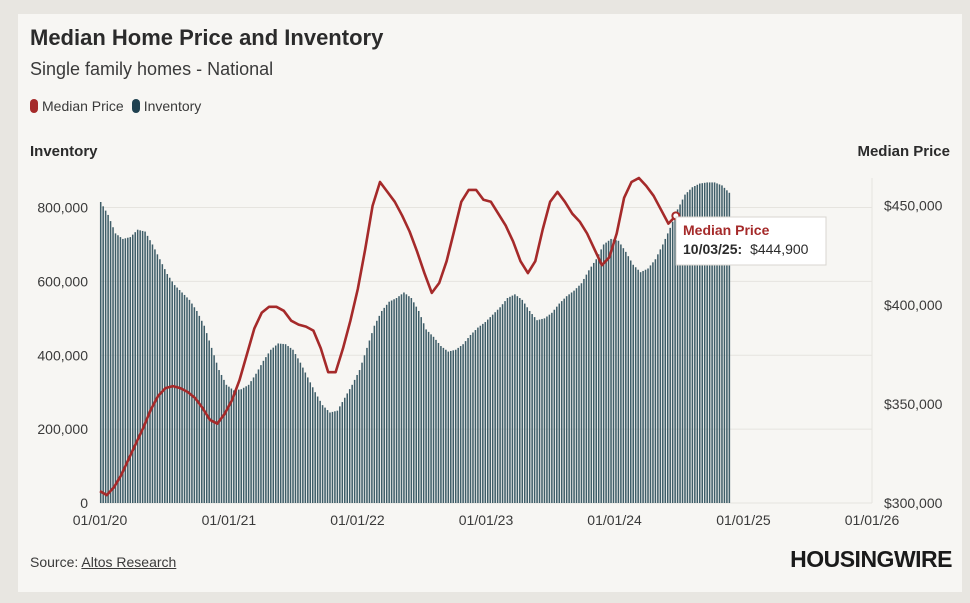 The width and height of the screenshot is (970, 603). What do you see at coordinates (62, 281) in the screenshot?
I see `left-tick-label: 600,000` at bounding box center [62, 281].